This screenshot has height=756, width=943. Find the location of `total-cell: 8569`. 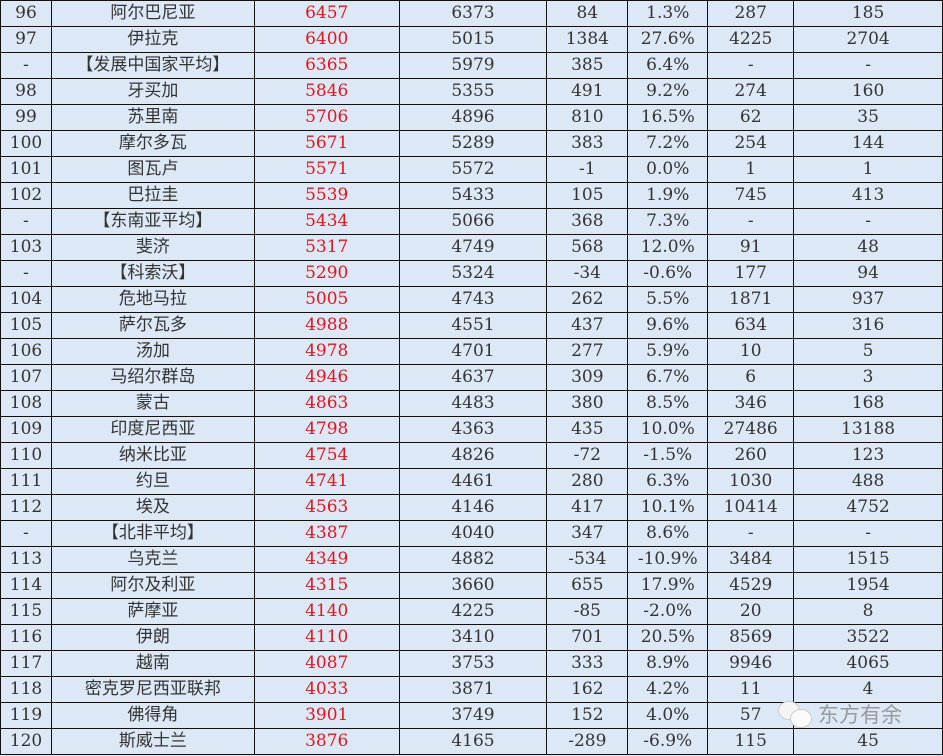

total-cell: 8569 is located at coordinates (751, 637).